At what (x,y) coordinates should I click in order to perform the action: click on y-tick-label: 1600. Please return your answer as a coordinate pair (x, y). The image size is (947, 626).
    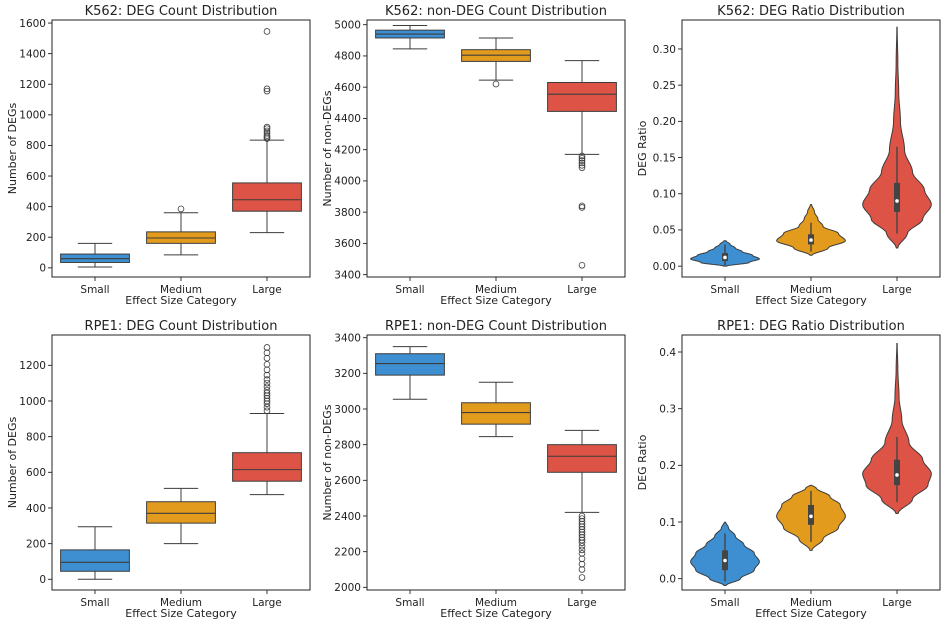
    Looking at the image, I should click on (32, 24).